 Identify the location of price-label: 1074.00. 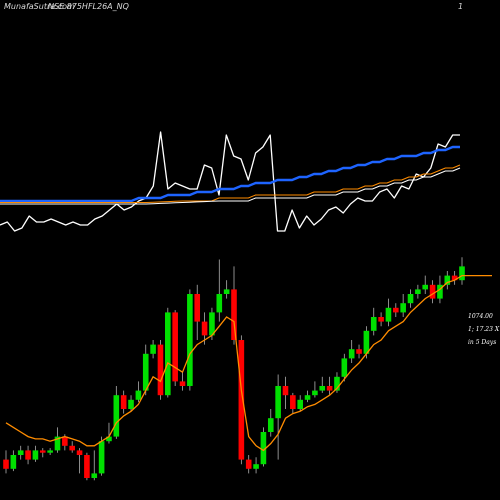
(480, 316).